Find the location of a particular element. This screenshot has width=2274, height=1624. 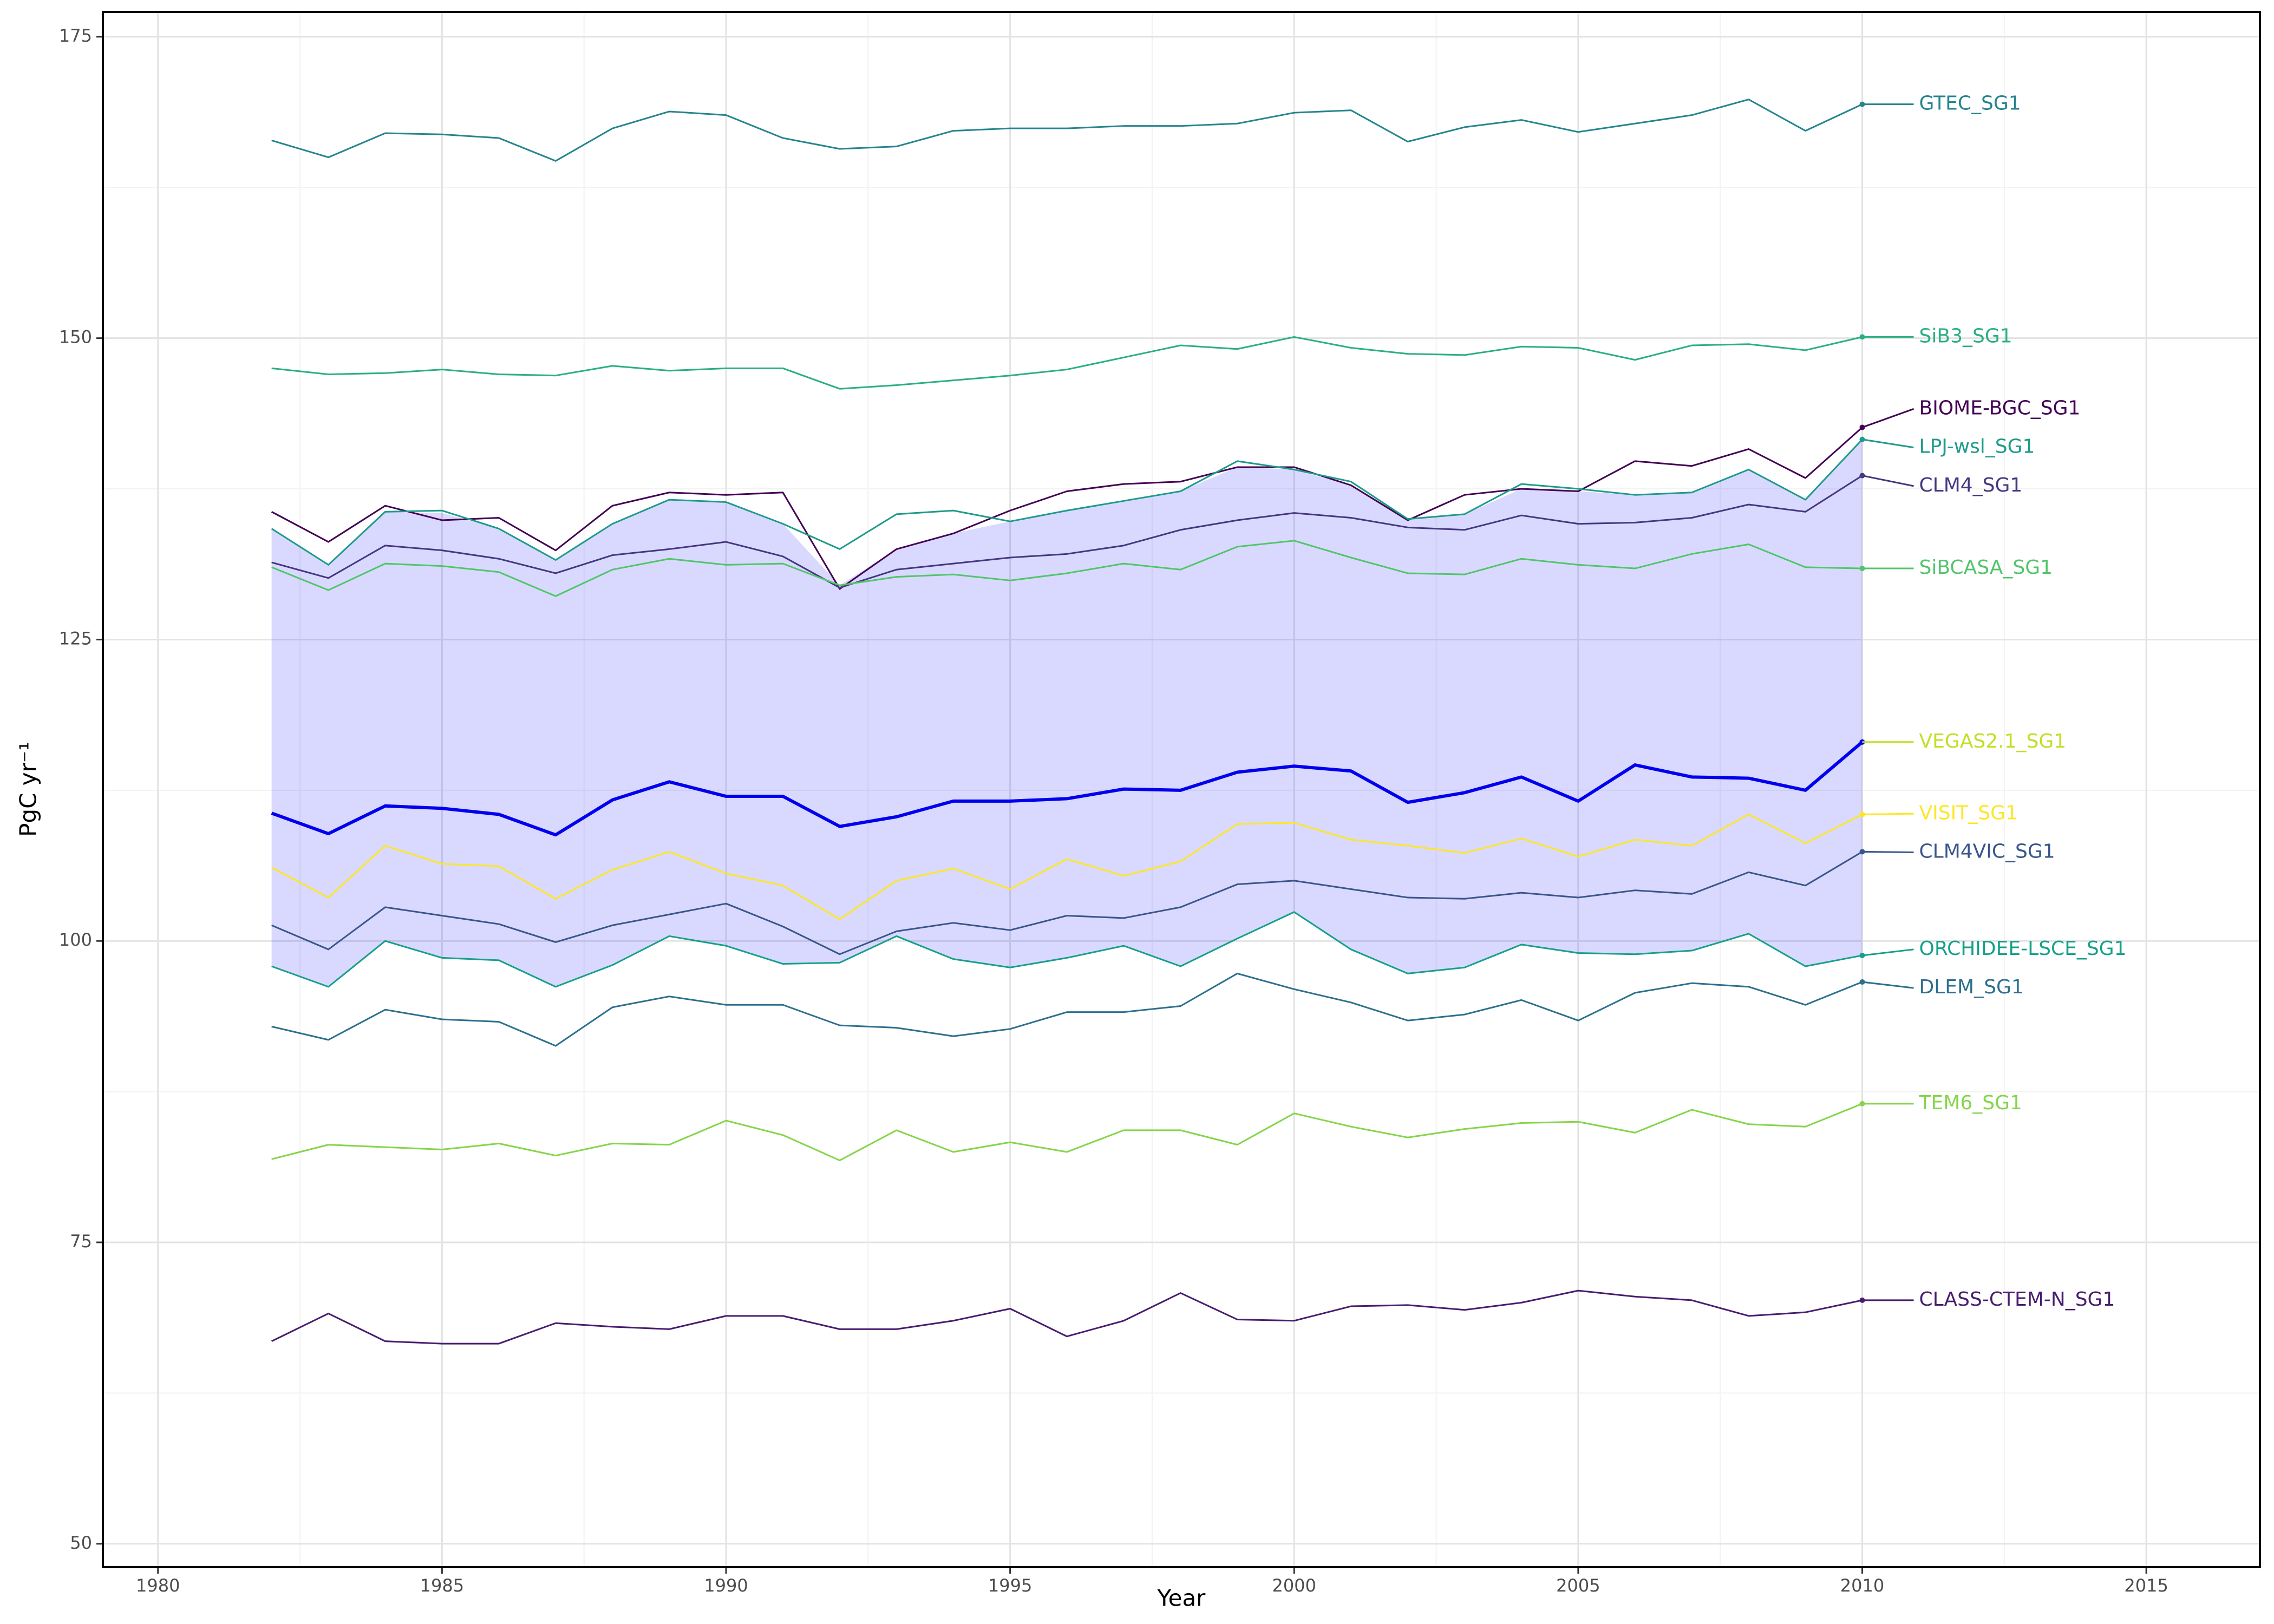

x-tick-label: 1995 is located at coordinates (1010, 1586).